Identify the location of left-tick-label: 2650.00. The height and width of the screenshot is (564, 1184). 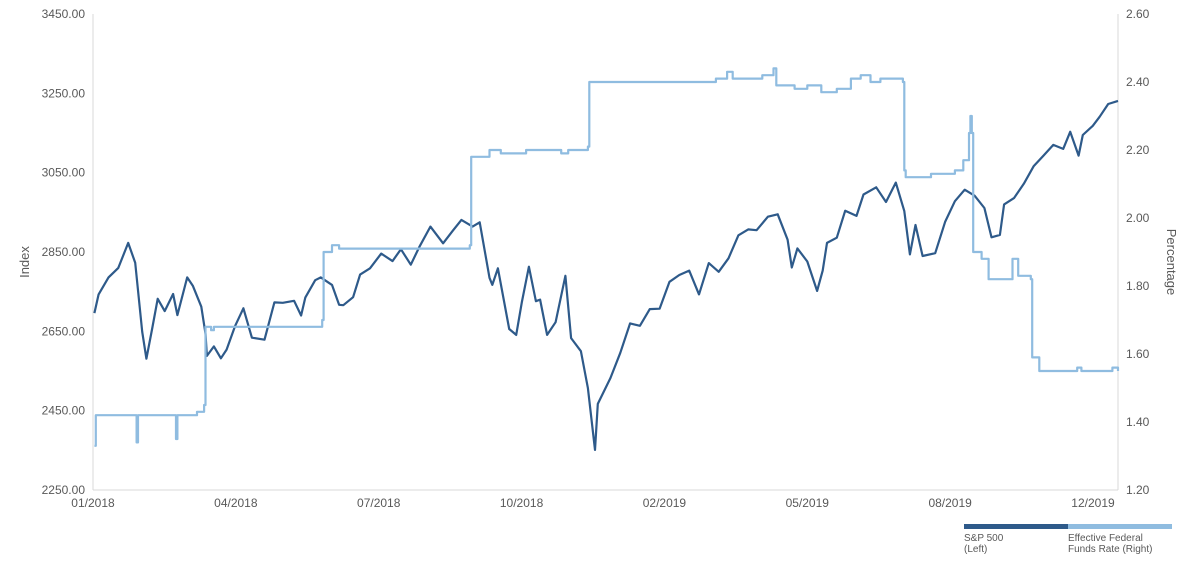
(64, 331).